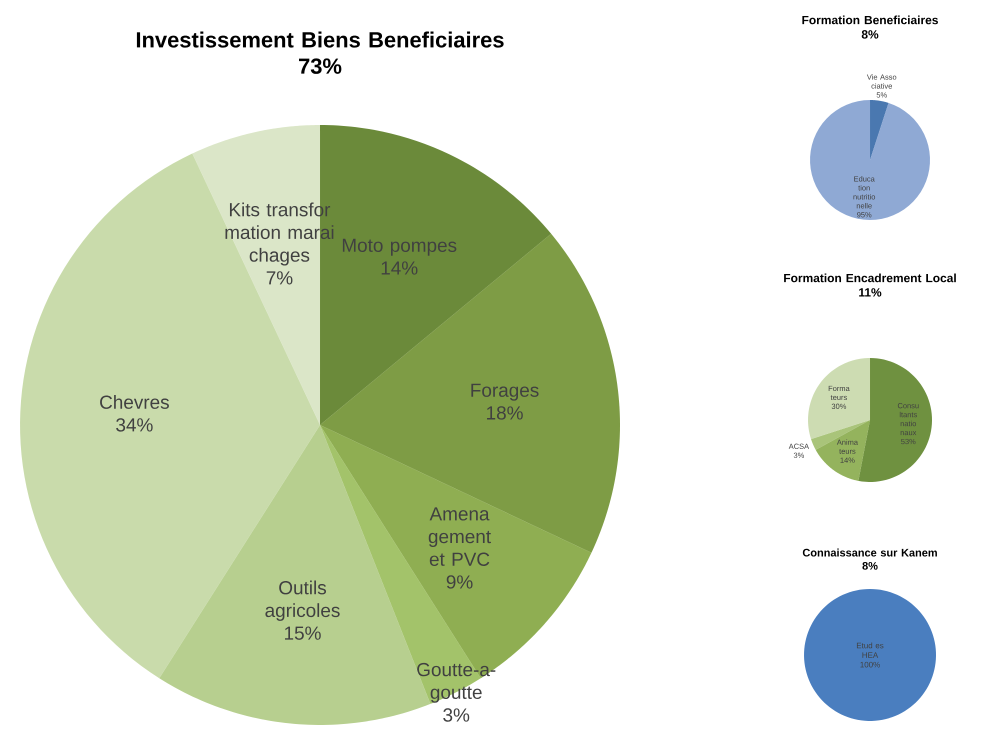 This screenshot has height=731, width=984. I want to click on data-label: 14%, so click(400, 268).